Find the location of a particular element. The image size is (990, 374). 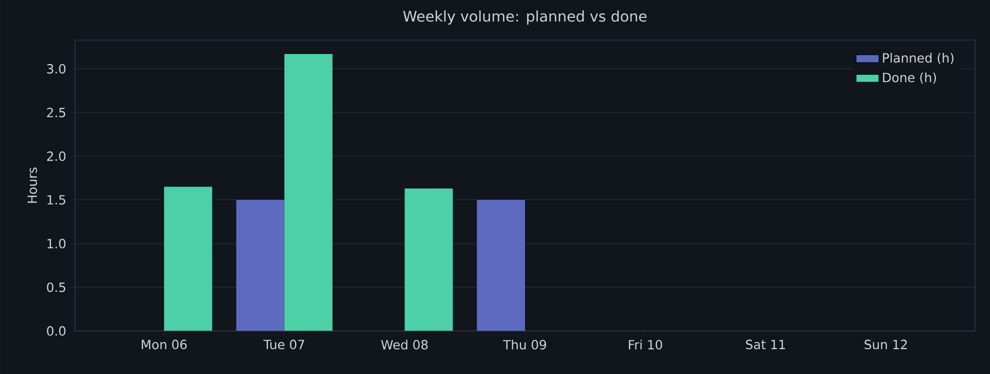

x-tick-label: Sun 12 is located at coordinates (885, 345).